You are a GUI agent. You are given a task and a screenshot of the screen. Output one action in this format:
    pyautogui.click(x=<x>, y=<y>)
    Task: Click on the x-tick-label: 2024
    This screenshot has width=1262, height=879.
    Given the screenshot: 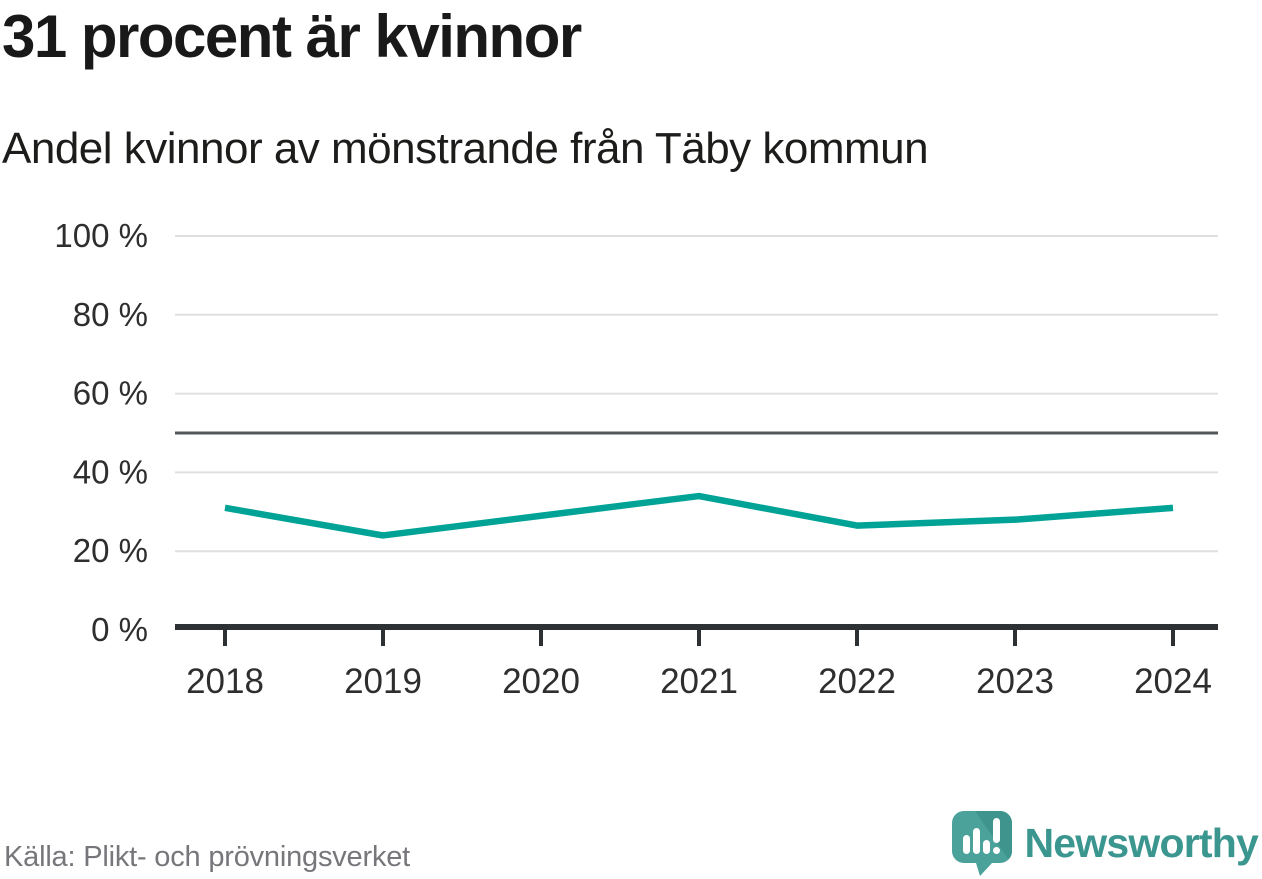 What is the action you would take?
    pyautogui.click(x=1173, y=681)
    